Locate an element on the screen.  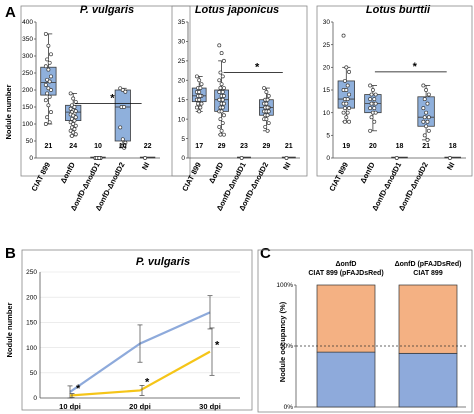
category-label: ΔonfD is located at coordinates (216, 172).